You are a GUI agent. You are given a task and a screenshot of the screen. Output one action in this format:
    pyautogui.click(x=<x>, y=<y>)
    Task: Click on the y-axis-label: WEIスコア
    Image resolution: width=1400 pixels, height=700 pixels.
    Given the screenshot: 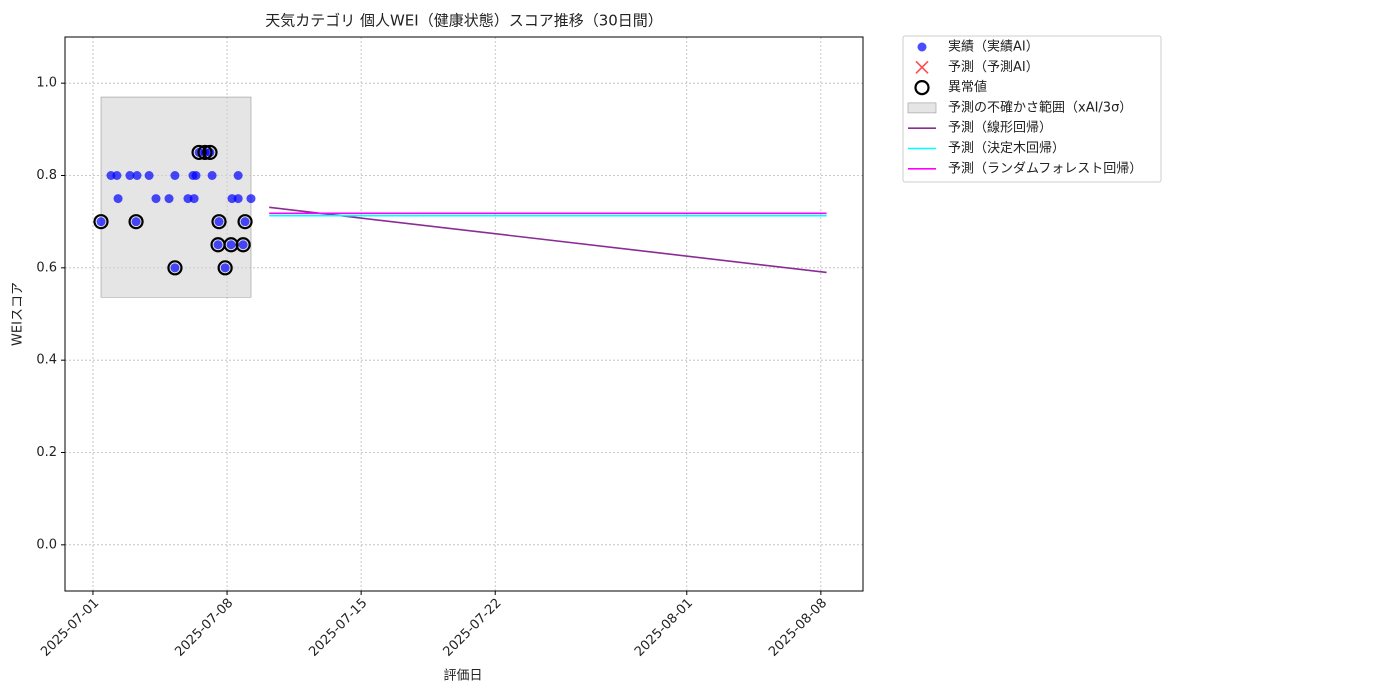 What is the action you would take?
    pyautogui.click(x=18, y=314)
    